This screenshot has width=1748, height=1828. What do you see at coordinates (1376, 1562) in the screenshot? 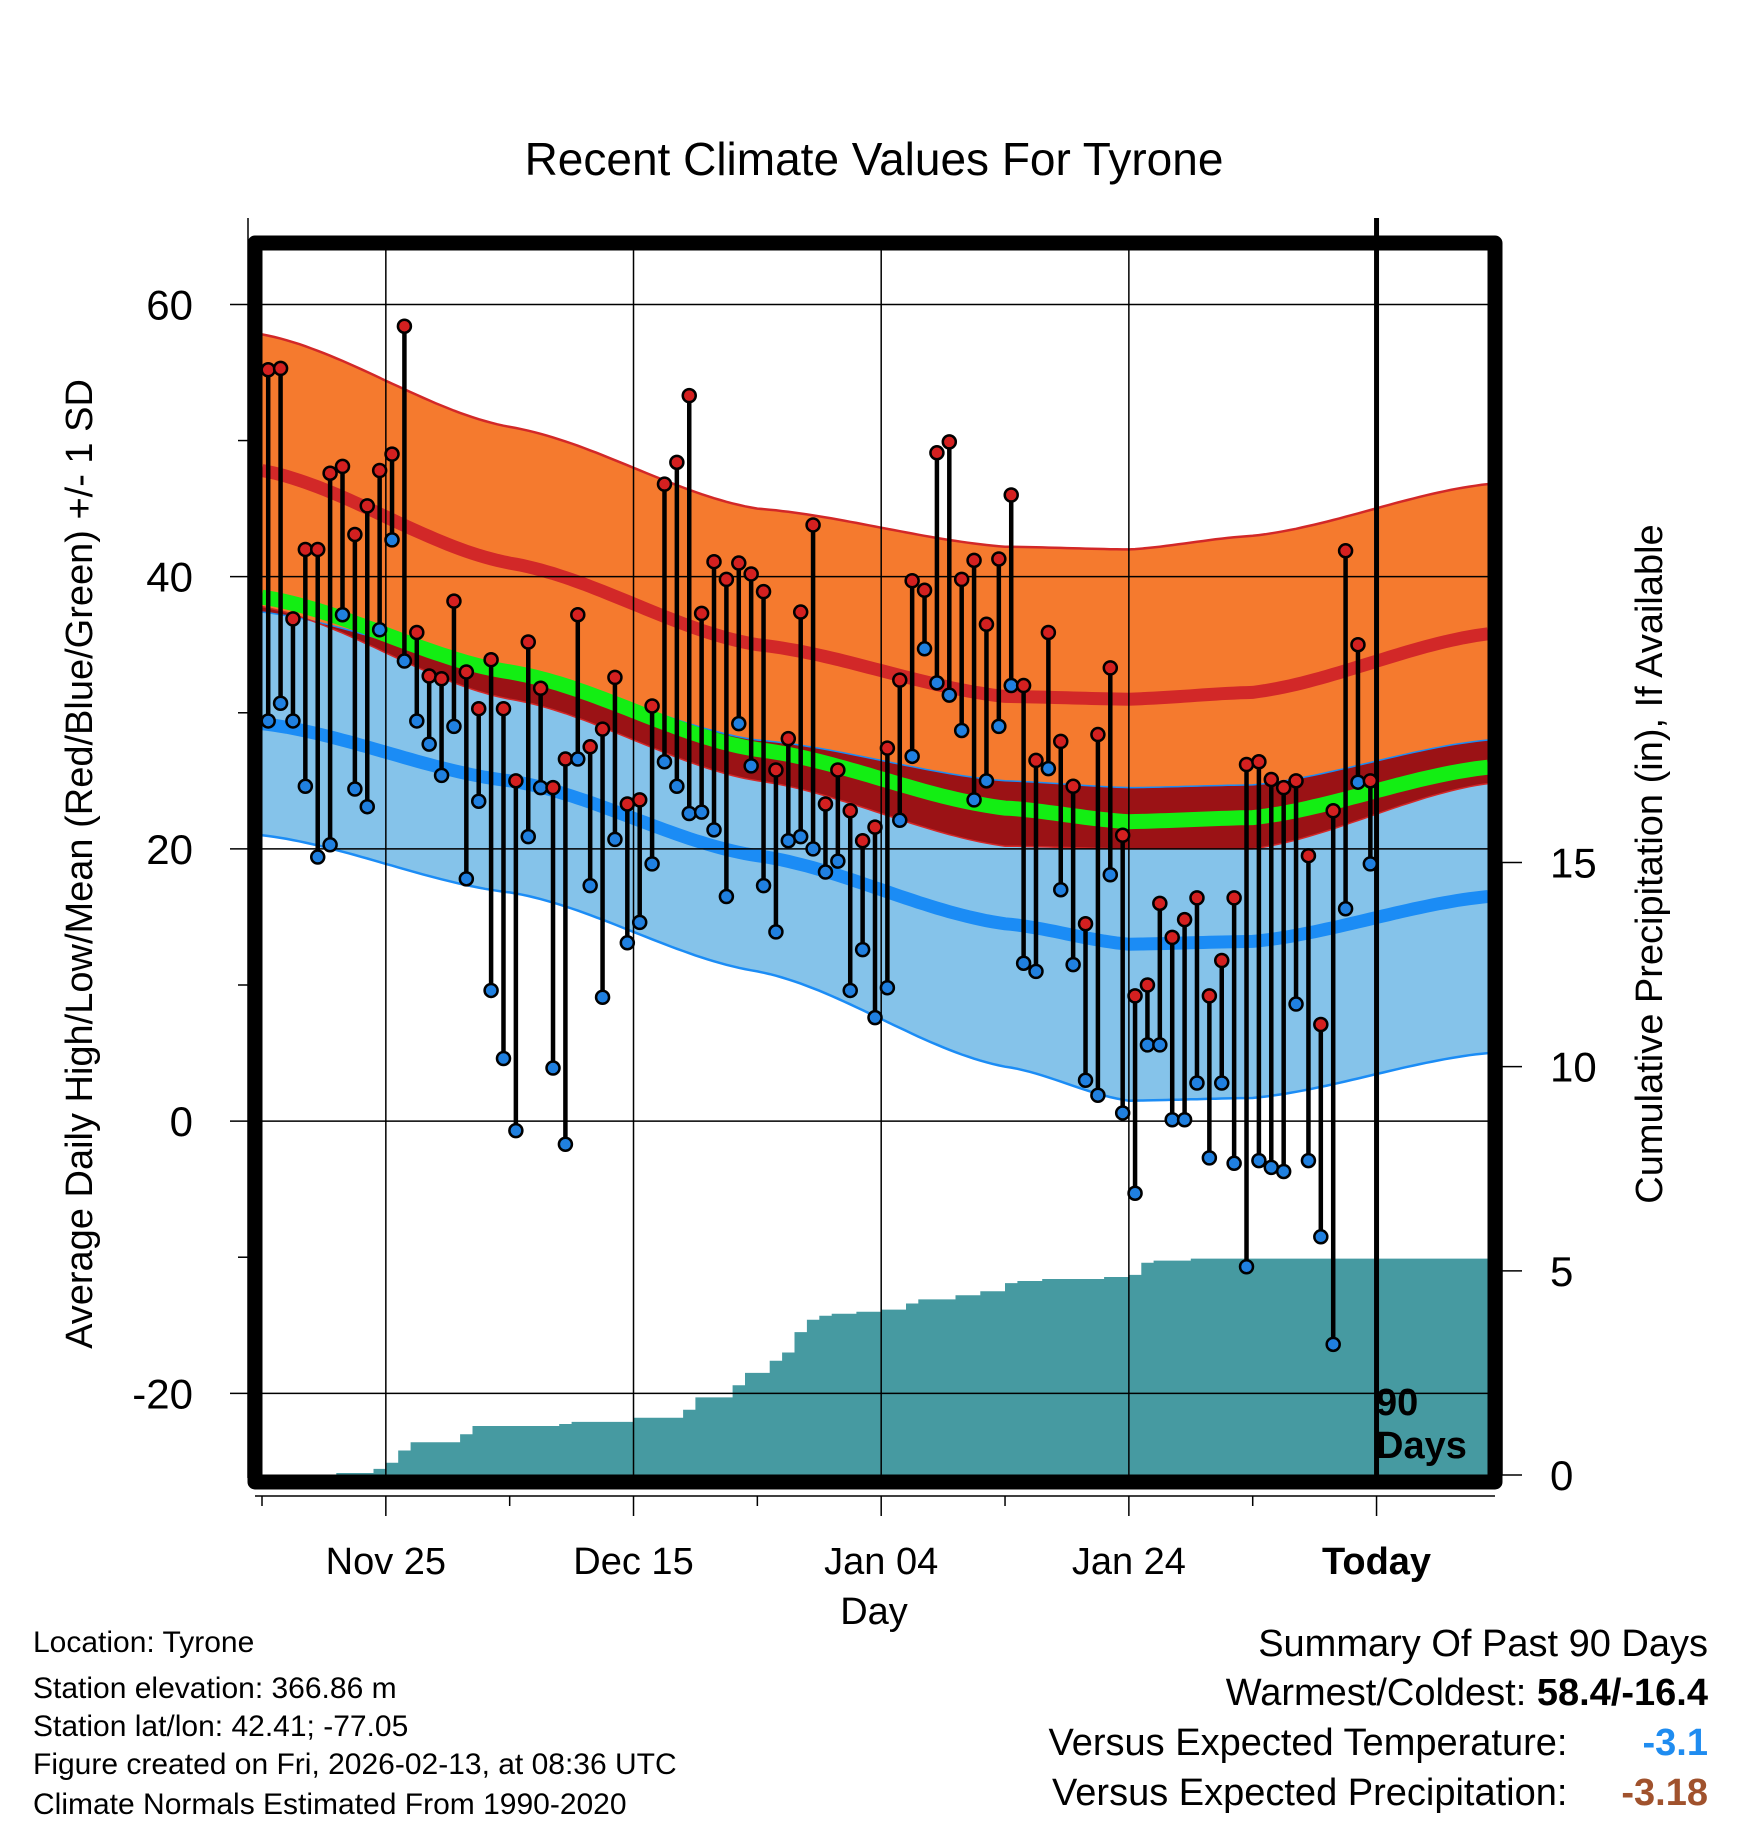
I see `x-tick-label: Today` at bounding box center [1376, 1562].